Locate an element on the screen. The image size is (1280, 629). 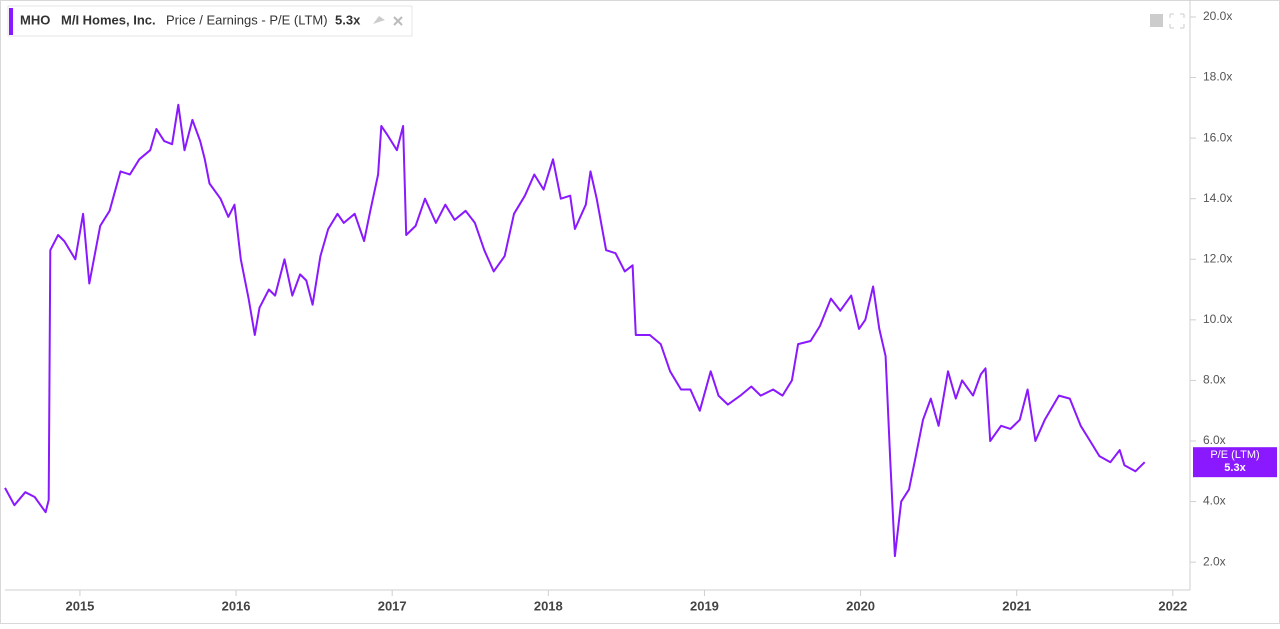
y-tick-label: 16.0x is located at coordinates (1217, 137).